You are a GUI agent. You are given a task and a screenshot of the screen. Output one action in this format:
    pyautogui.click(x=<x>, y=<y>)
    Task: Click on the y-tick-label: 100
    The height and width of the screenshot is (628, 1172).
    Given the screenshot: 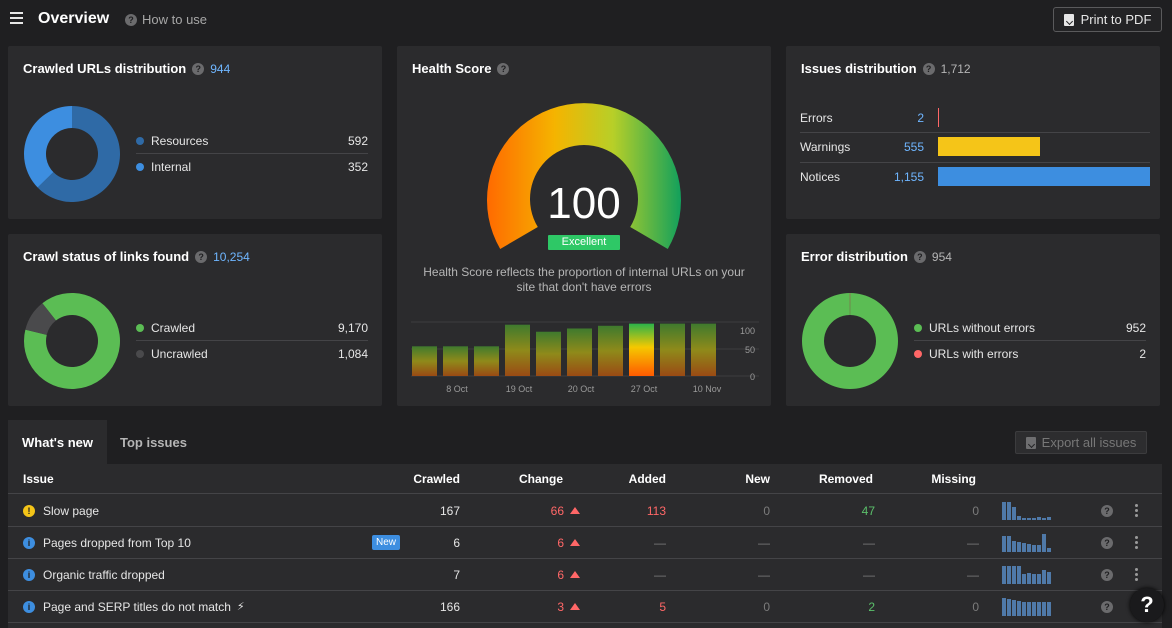 What is the action you would take?
    pyautogui.click(x=747, y=331)
    